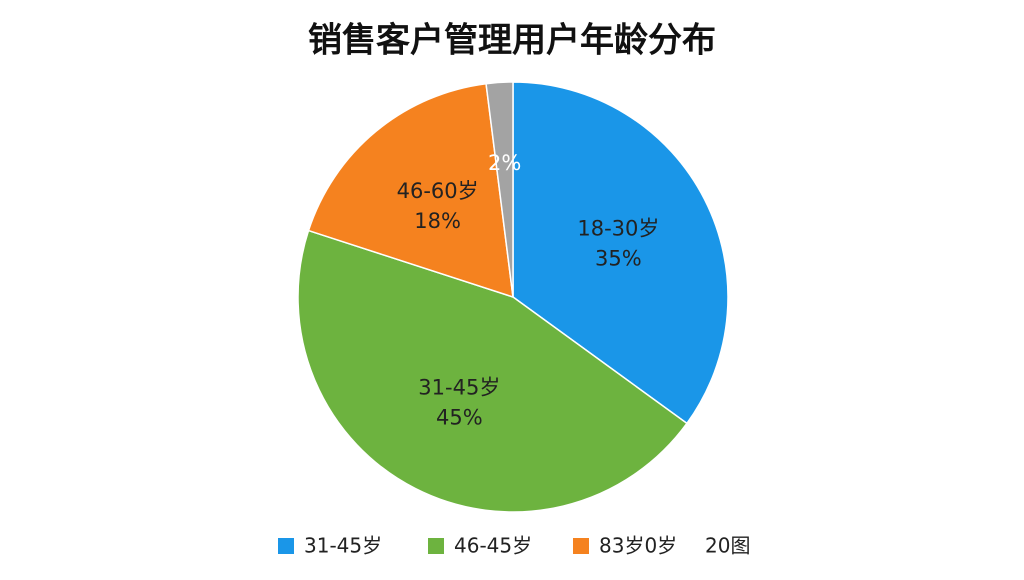 The height and width of the screenshot is (580, 1024). What do you see at coordinates (504, 163) in the screenshot?
I see `slice-value: 2%` at bounding box center [504, 163].